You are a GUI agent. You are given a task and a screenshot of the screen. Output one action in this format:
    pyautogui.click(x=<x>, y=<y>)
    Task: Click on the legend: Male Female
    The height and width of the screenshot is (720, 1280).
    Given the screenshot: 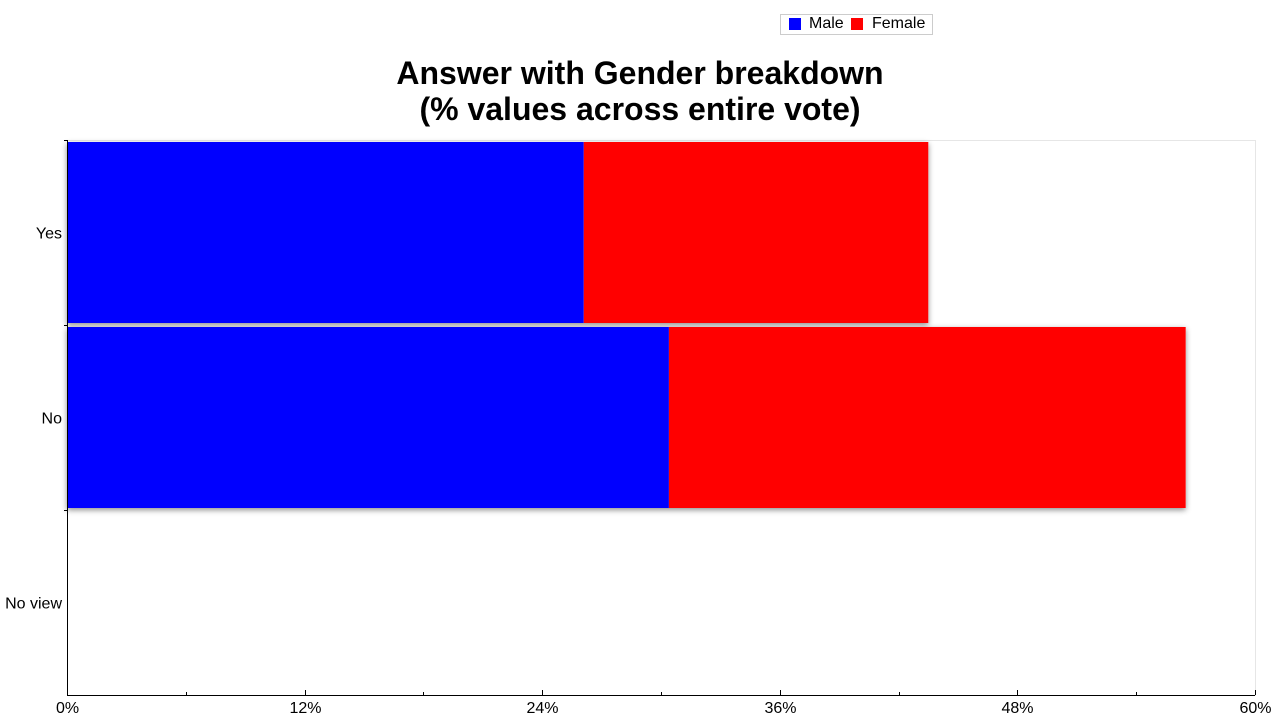 What is the action you would take?
    pyautogui.click(x=856, y=24)
    